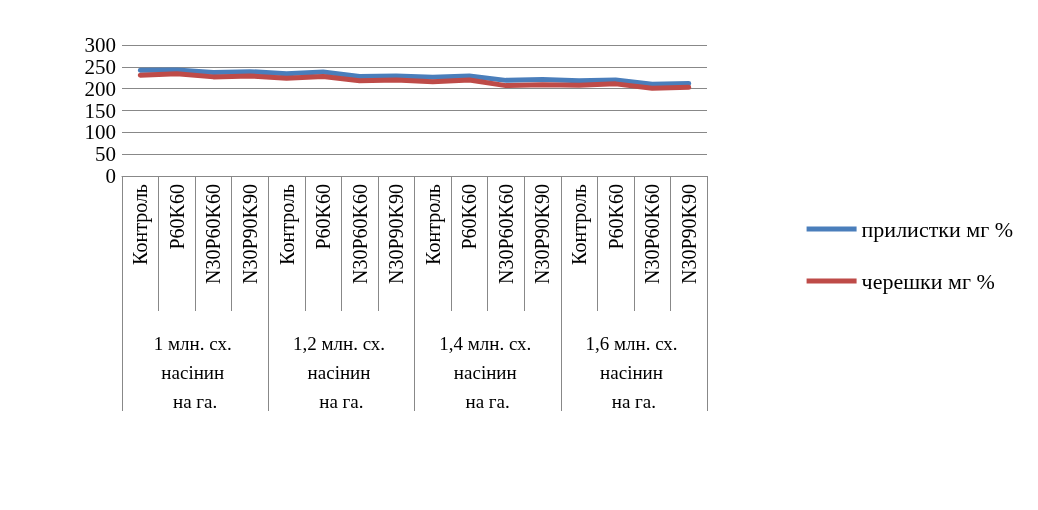 The height and width of the screenshot is (510, 1038). What do you see at coordinates (341, 372) in the screenshot?
I see `text: 1,2 млн. сх. насінин на га.` at bounding box center [341, 372].